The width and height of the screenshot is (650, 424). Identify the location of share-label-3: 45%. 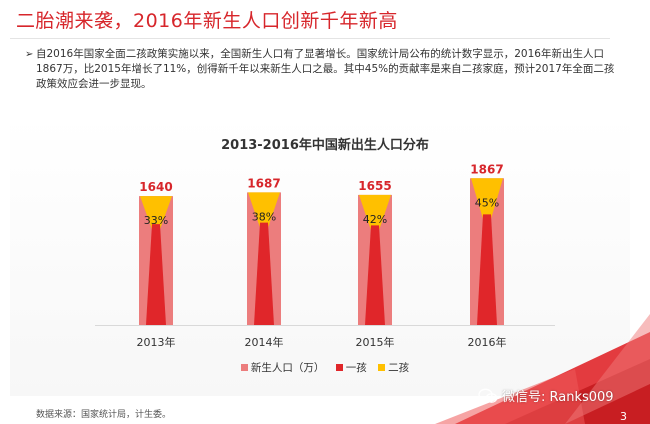
(487, 202).